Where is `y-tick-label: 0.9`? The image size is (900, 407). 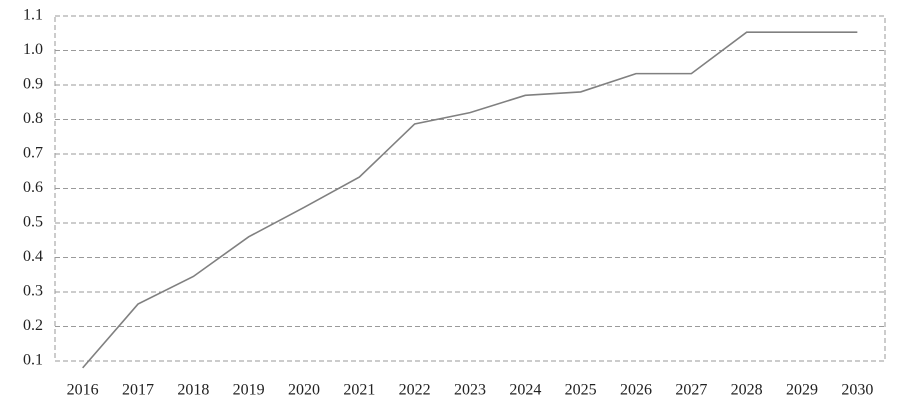
y-tick-label: 0.9 is located at coordinates (33, 84).